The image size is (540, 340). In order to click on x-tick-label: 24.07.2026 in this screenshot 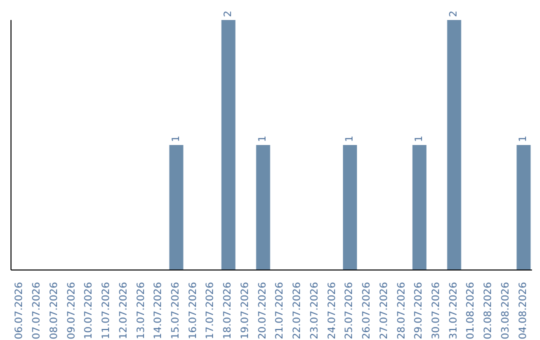, I will do `click(332, 311)`.